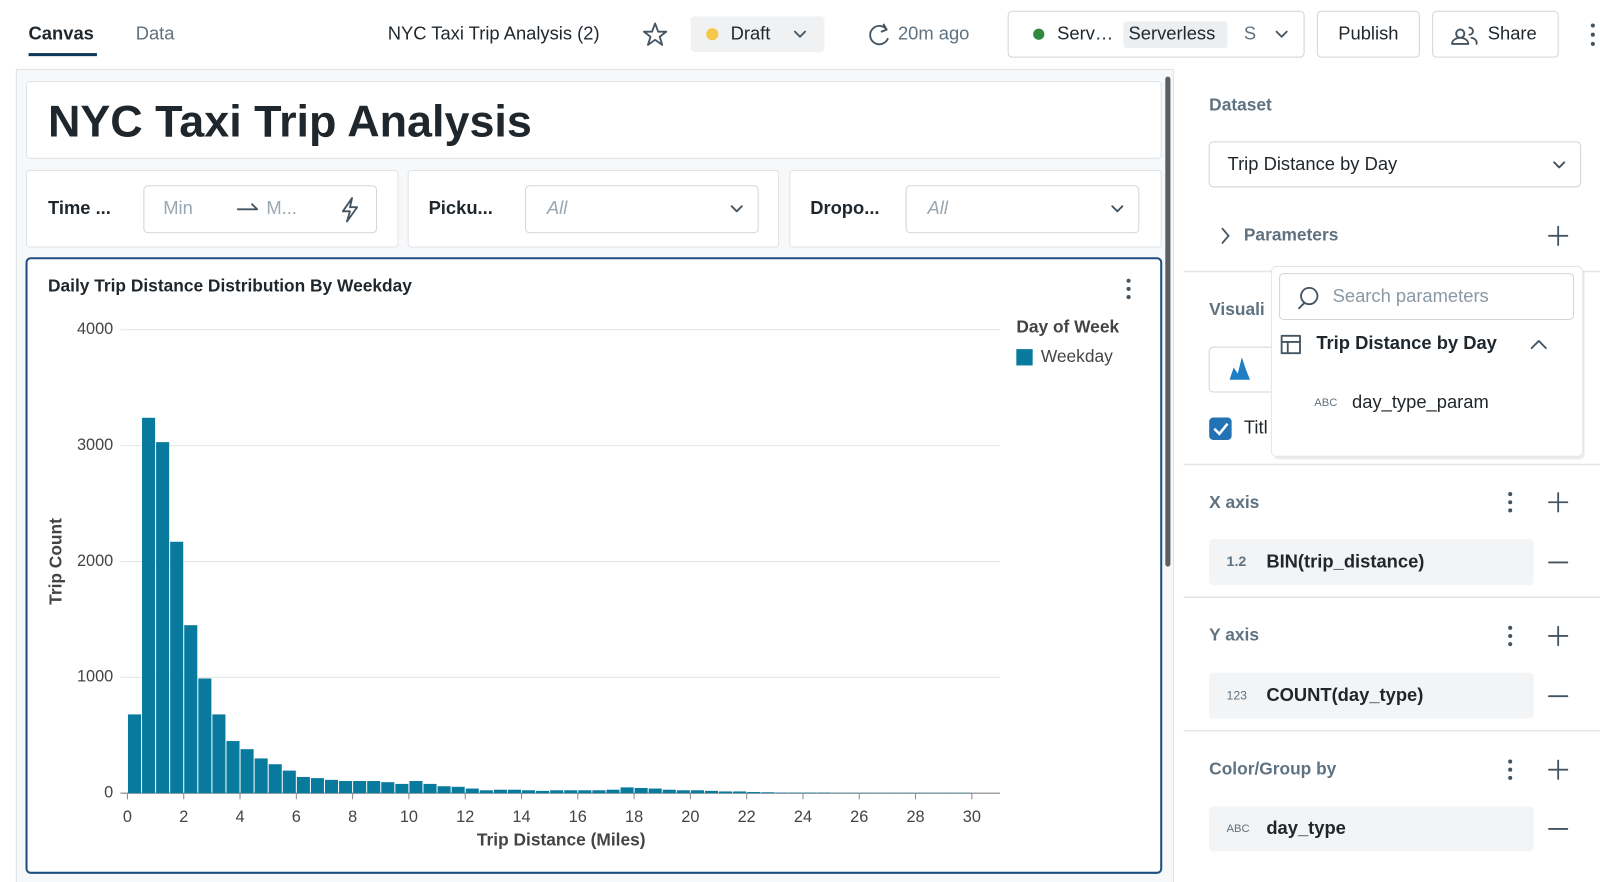  I want to click on publish-button, so click(1368, 34).